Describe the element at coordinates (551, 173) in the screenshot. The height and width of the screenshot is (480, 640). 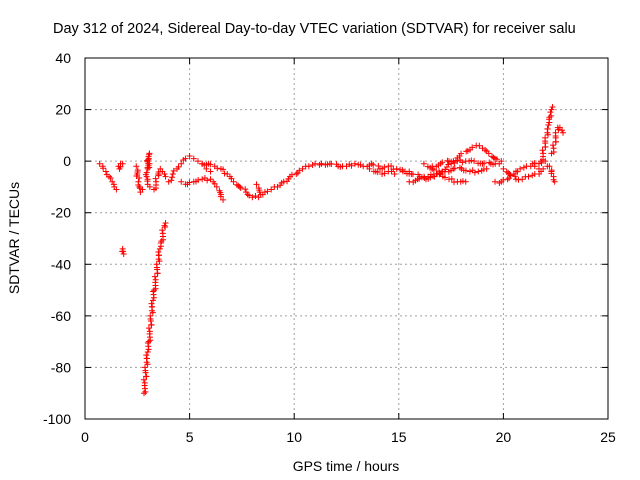
I see `data-point-late-drop` at that location.